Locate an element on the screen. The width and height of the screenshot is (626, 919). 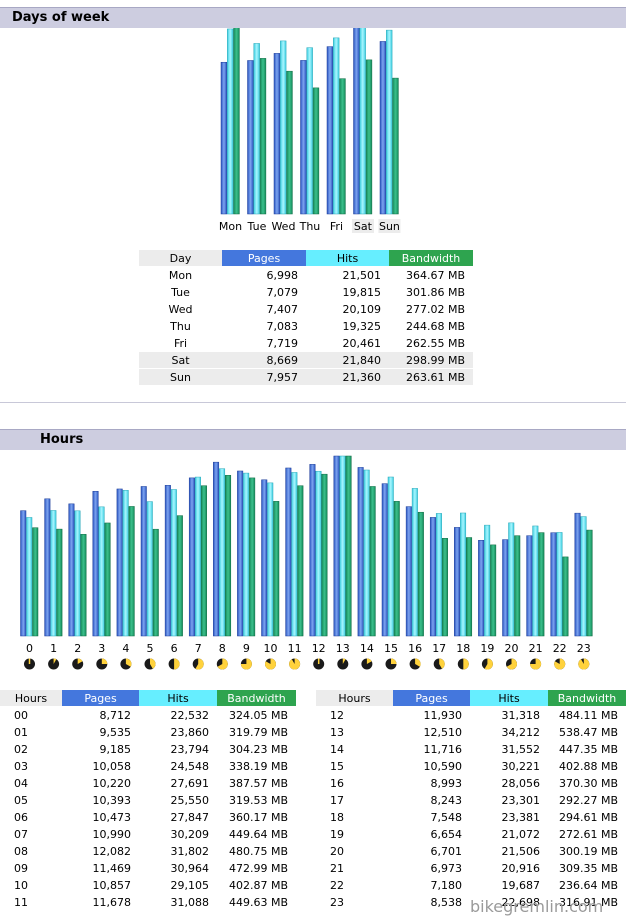
days-col-pages: Pages is located at coordinates (264, 258).